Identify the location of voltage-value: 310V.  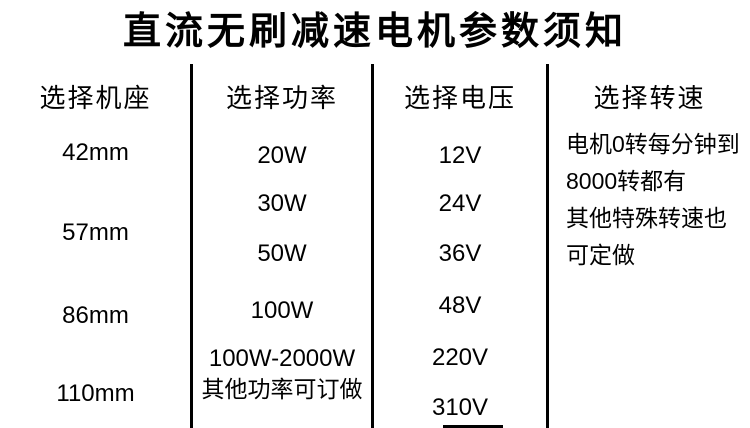
(460, 407).